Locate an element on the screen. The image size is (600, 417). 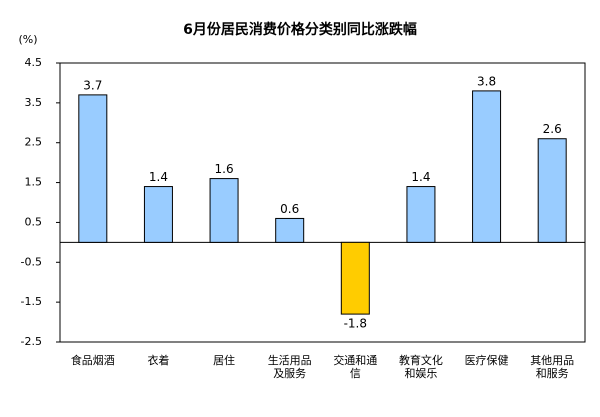
y-tick-label: 3.5 is located at coordinates (34, 102).